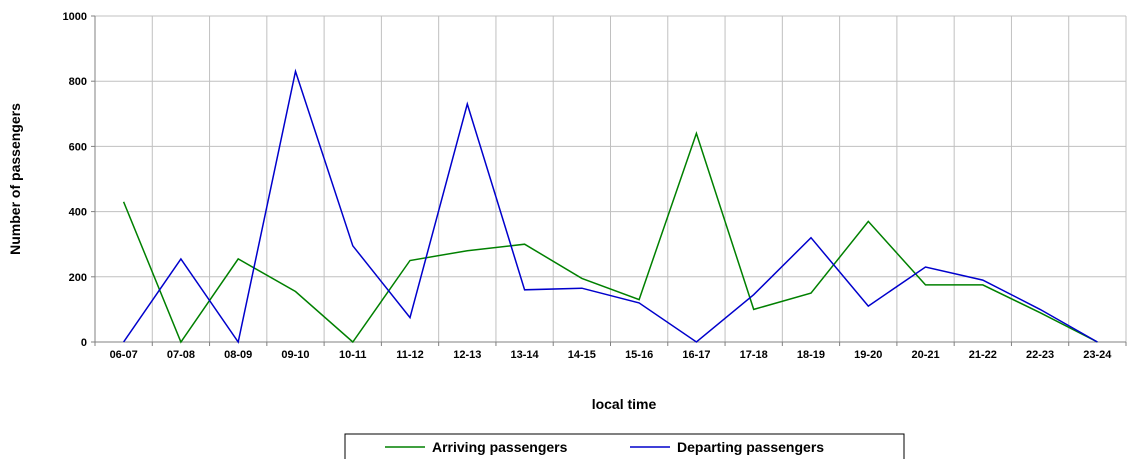 The height and width of the screenshot is (464, 1142). I want to click on y-tick-label: 0, so click(84, 343).